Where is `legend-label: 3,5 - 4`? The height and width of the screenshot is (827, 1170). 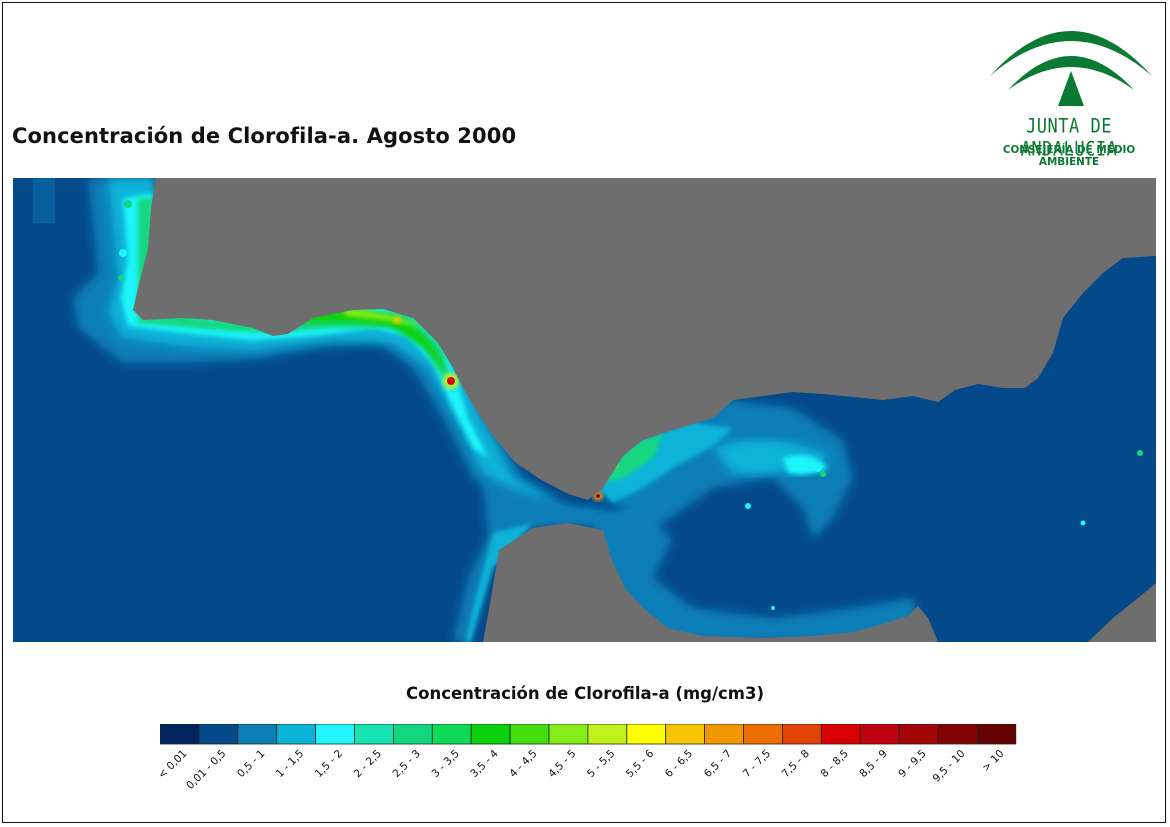
legend-label: 3,5 - 4 is located at coordinates (484, 763).